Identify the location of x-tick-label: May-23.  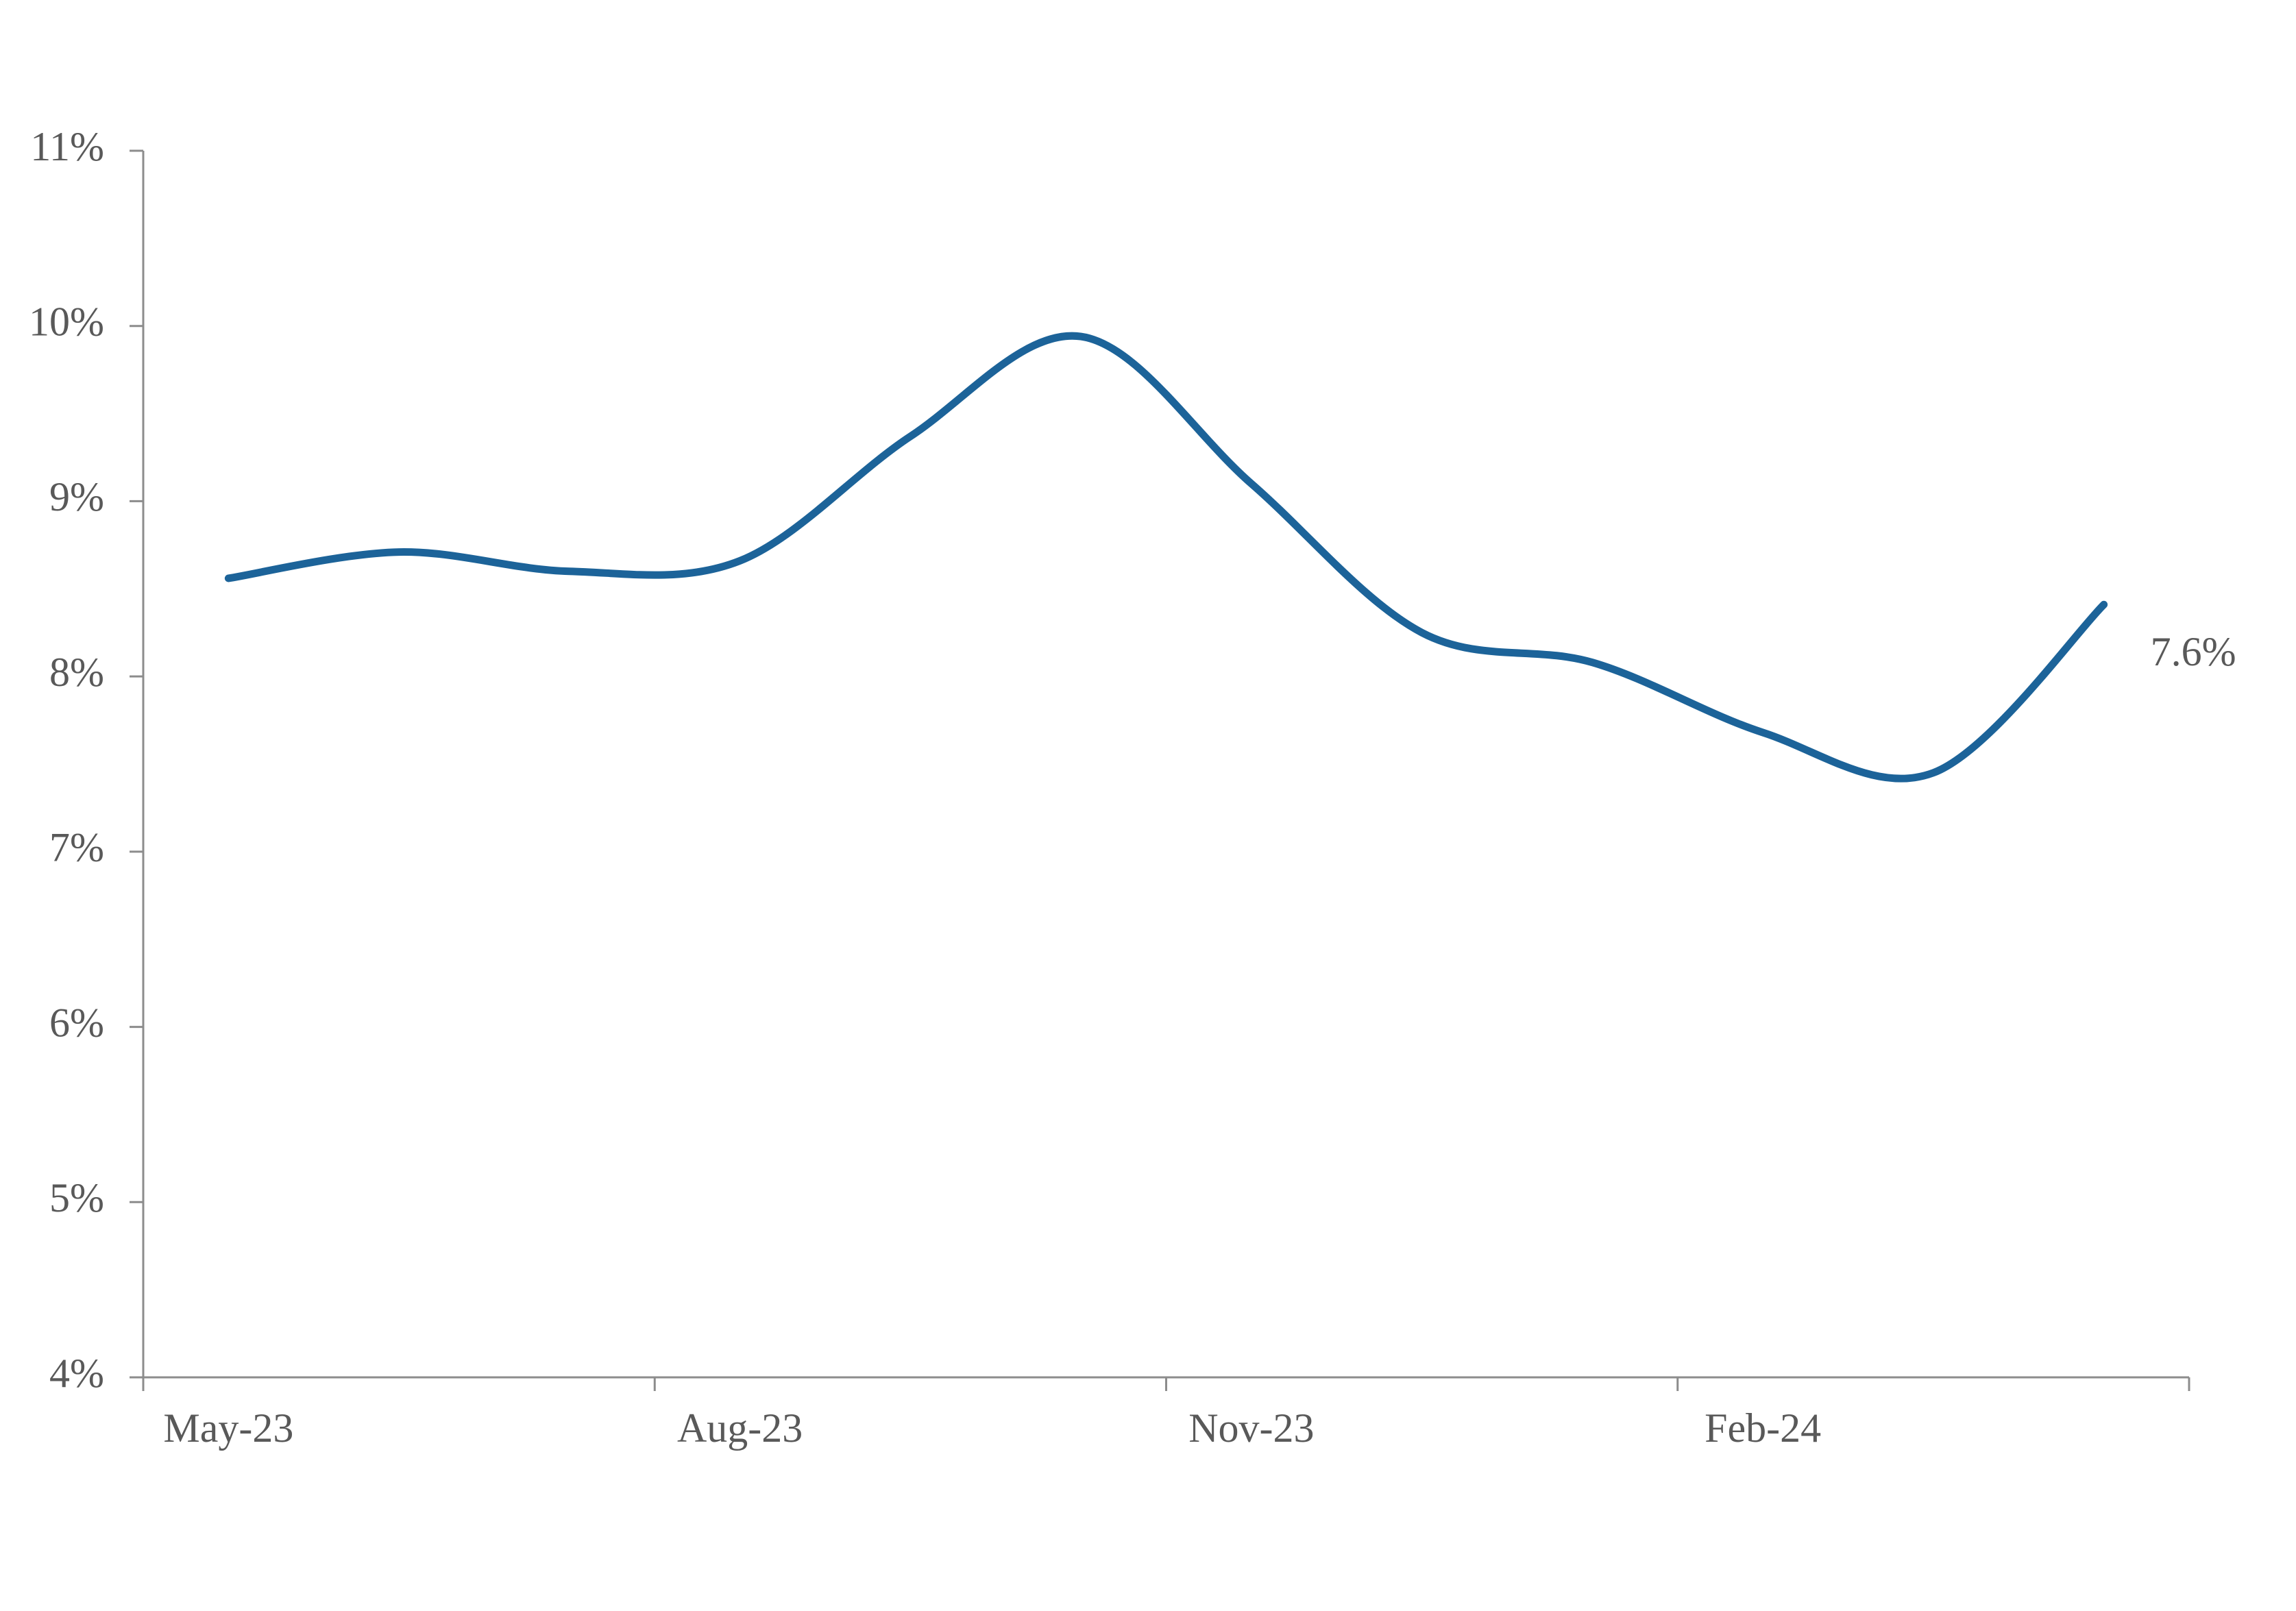
(228, 1428).